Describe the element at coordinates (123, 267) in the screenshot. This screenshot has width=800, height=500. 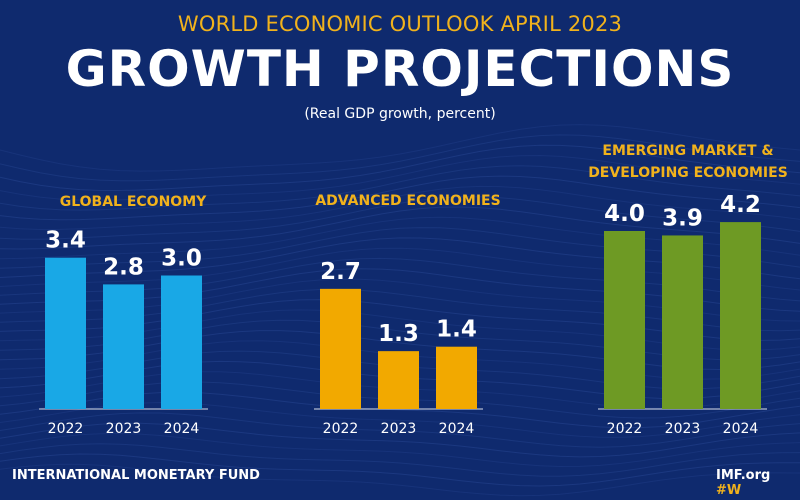
I see `bar-value-label: 2.8` at that location.